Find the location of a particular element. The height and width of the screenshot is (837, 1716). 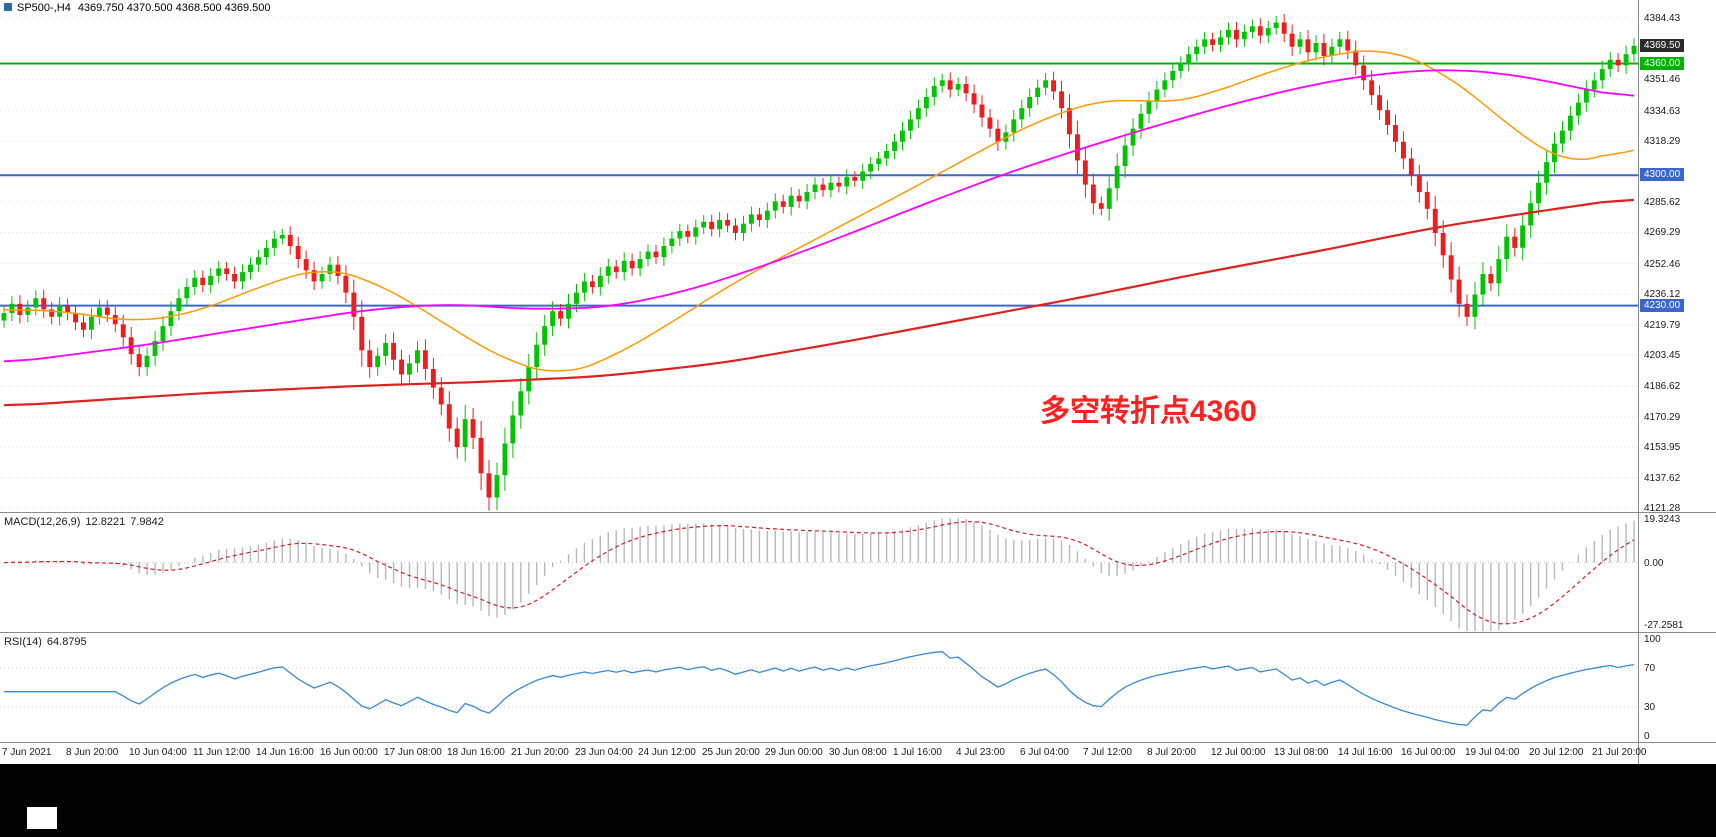

macd-tick-label: -27.2581 is located at coordinates (1664, 625).